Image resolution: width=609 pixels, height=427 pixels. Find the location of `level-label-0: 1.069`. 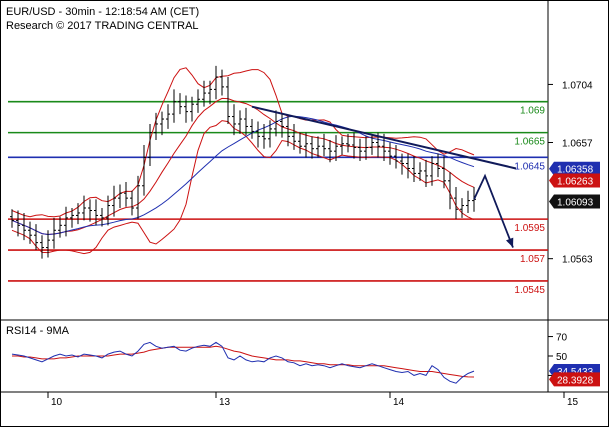

level-label-0: 1.069 is located at coordinates (532, 111).